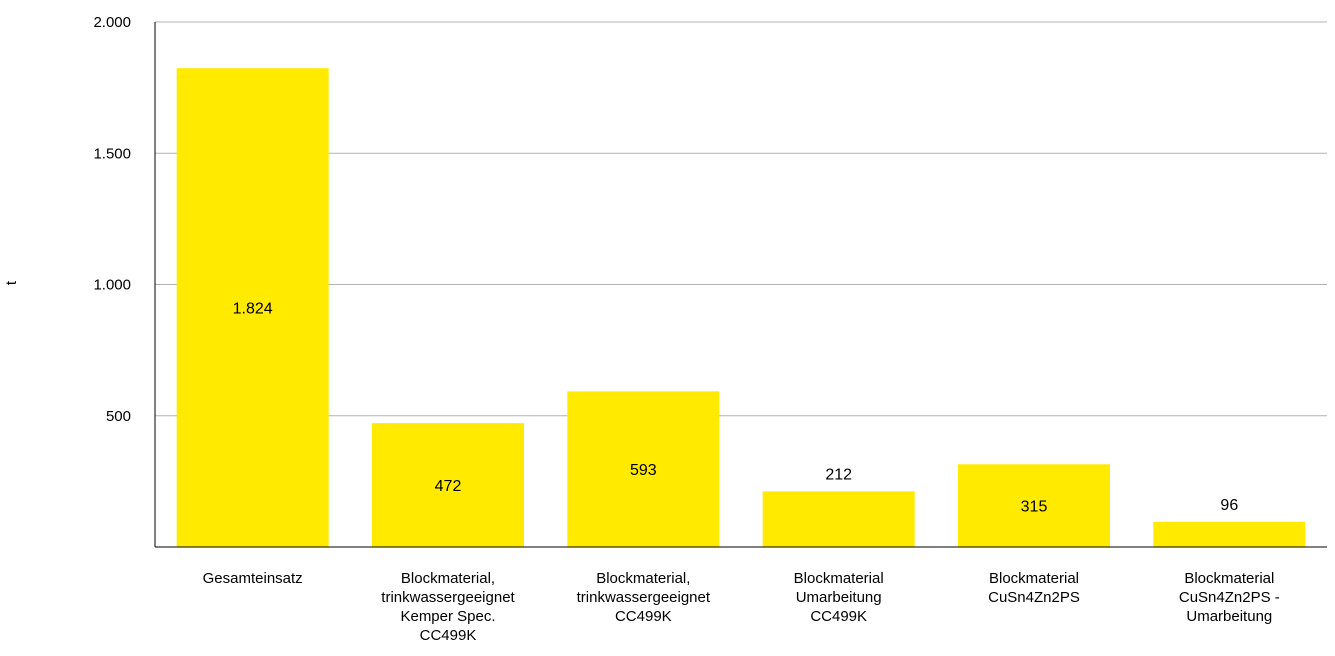 Image resolution: width=1335 pixels, height=656 pixels. What do you see at coordinates (112, 22) in the screenshot?
I see `y-tick-label: 2.000` at bounding box center [112, 22].